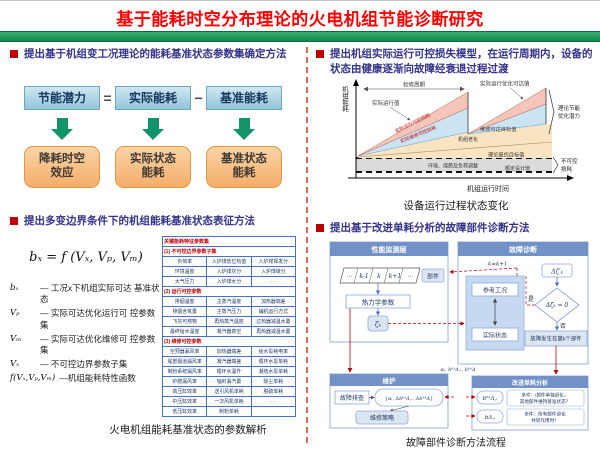 The image size is (600, 451). What do you see at coordinates (386, 103) in the screenshot?
I see `actual-value-label: 实际运行值` at bounding box center [386, 103].